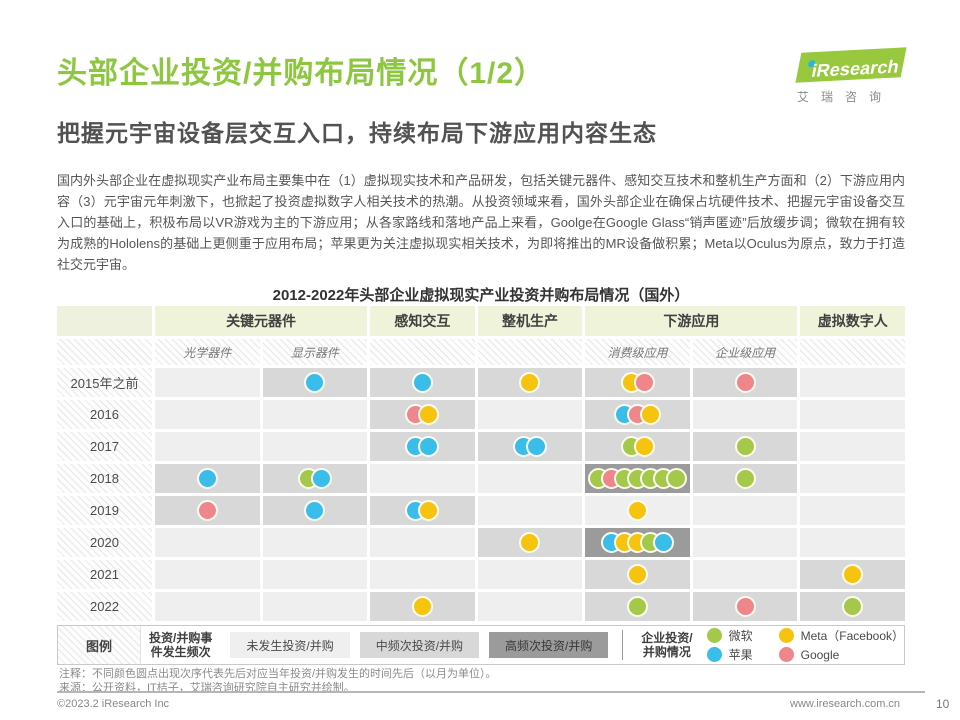 Image resolution: width=960 pixels, height=720 pixels. What do you see at coordinates (207, 352) in the screenshot?
I see `column-sub-header: 光学器件` at bounding box center [207, 352].